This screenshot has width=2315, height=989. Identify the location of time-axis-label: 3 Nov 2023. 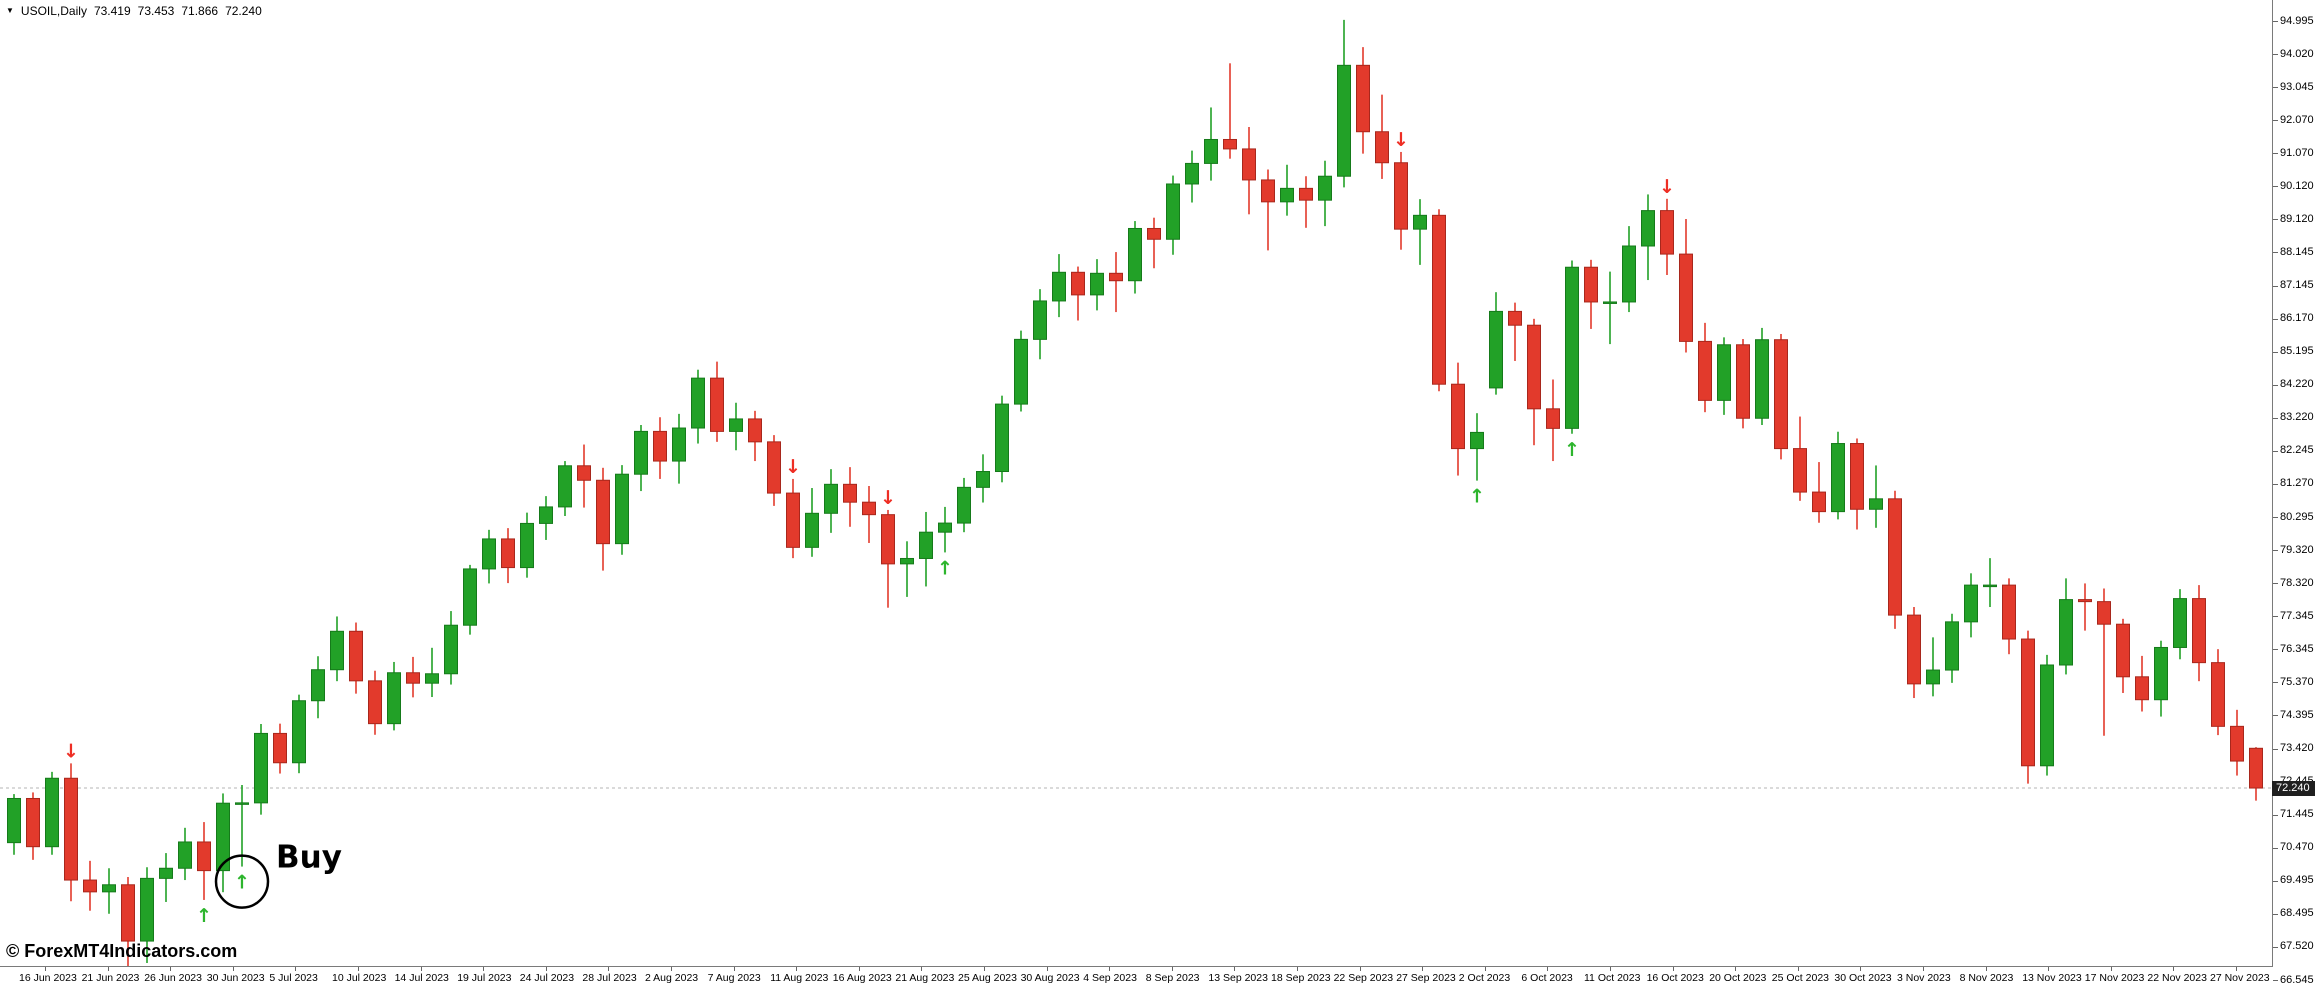
(1924, 978).